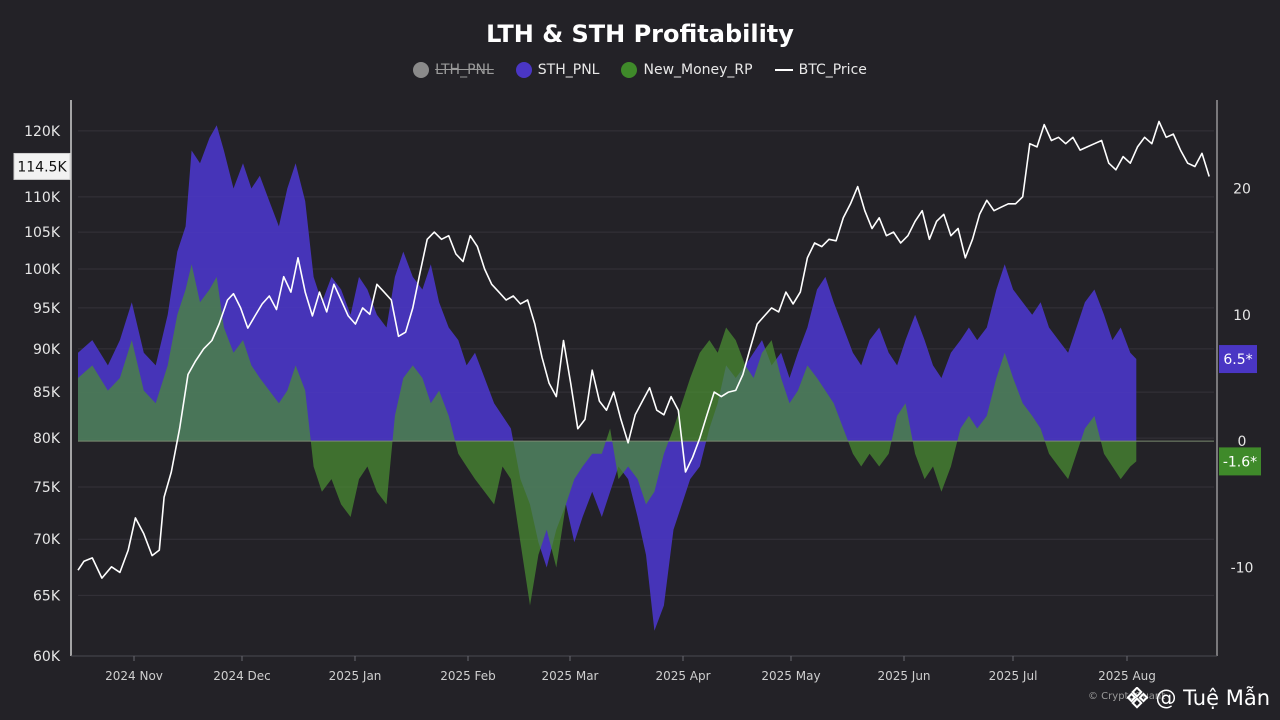  I want to click on x-tick-label: 2025 May, so click(790, 676).